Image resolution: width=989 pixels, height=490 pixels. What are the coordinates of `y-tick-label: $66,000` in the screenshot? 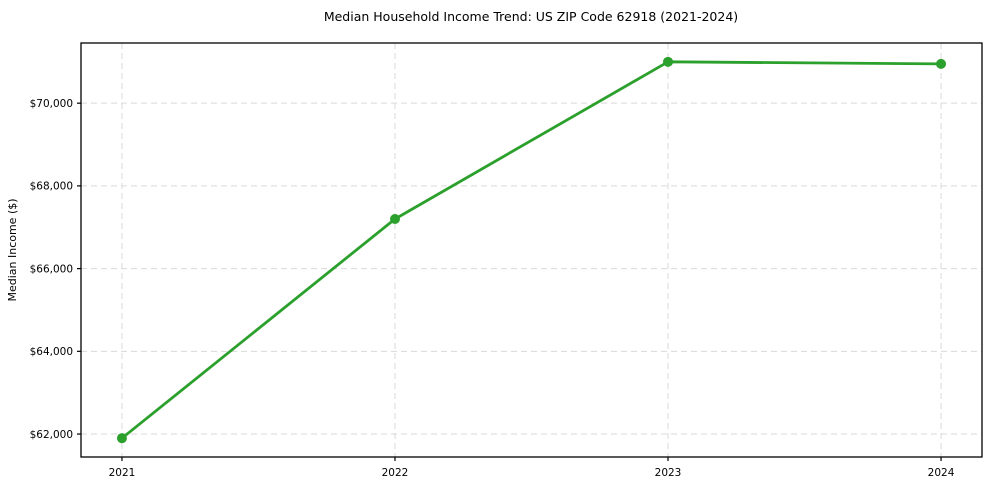 It's located at (51, 269).